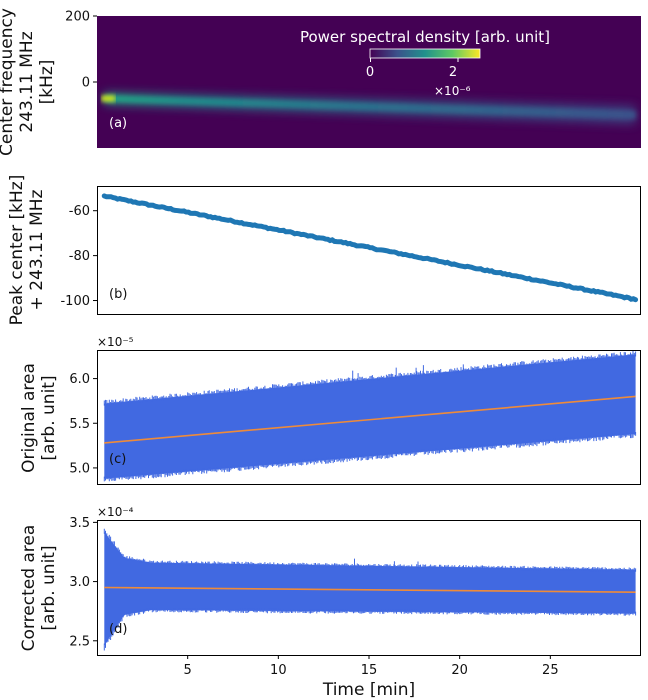 Image resolution: width=648 pixels, height=700 pixels. Describe the element at coordinates (118, 294) in the screenshot. I see `panel-label-b: (b)` at that location.